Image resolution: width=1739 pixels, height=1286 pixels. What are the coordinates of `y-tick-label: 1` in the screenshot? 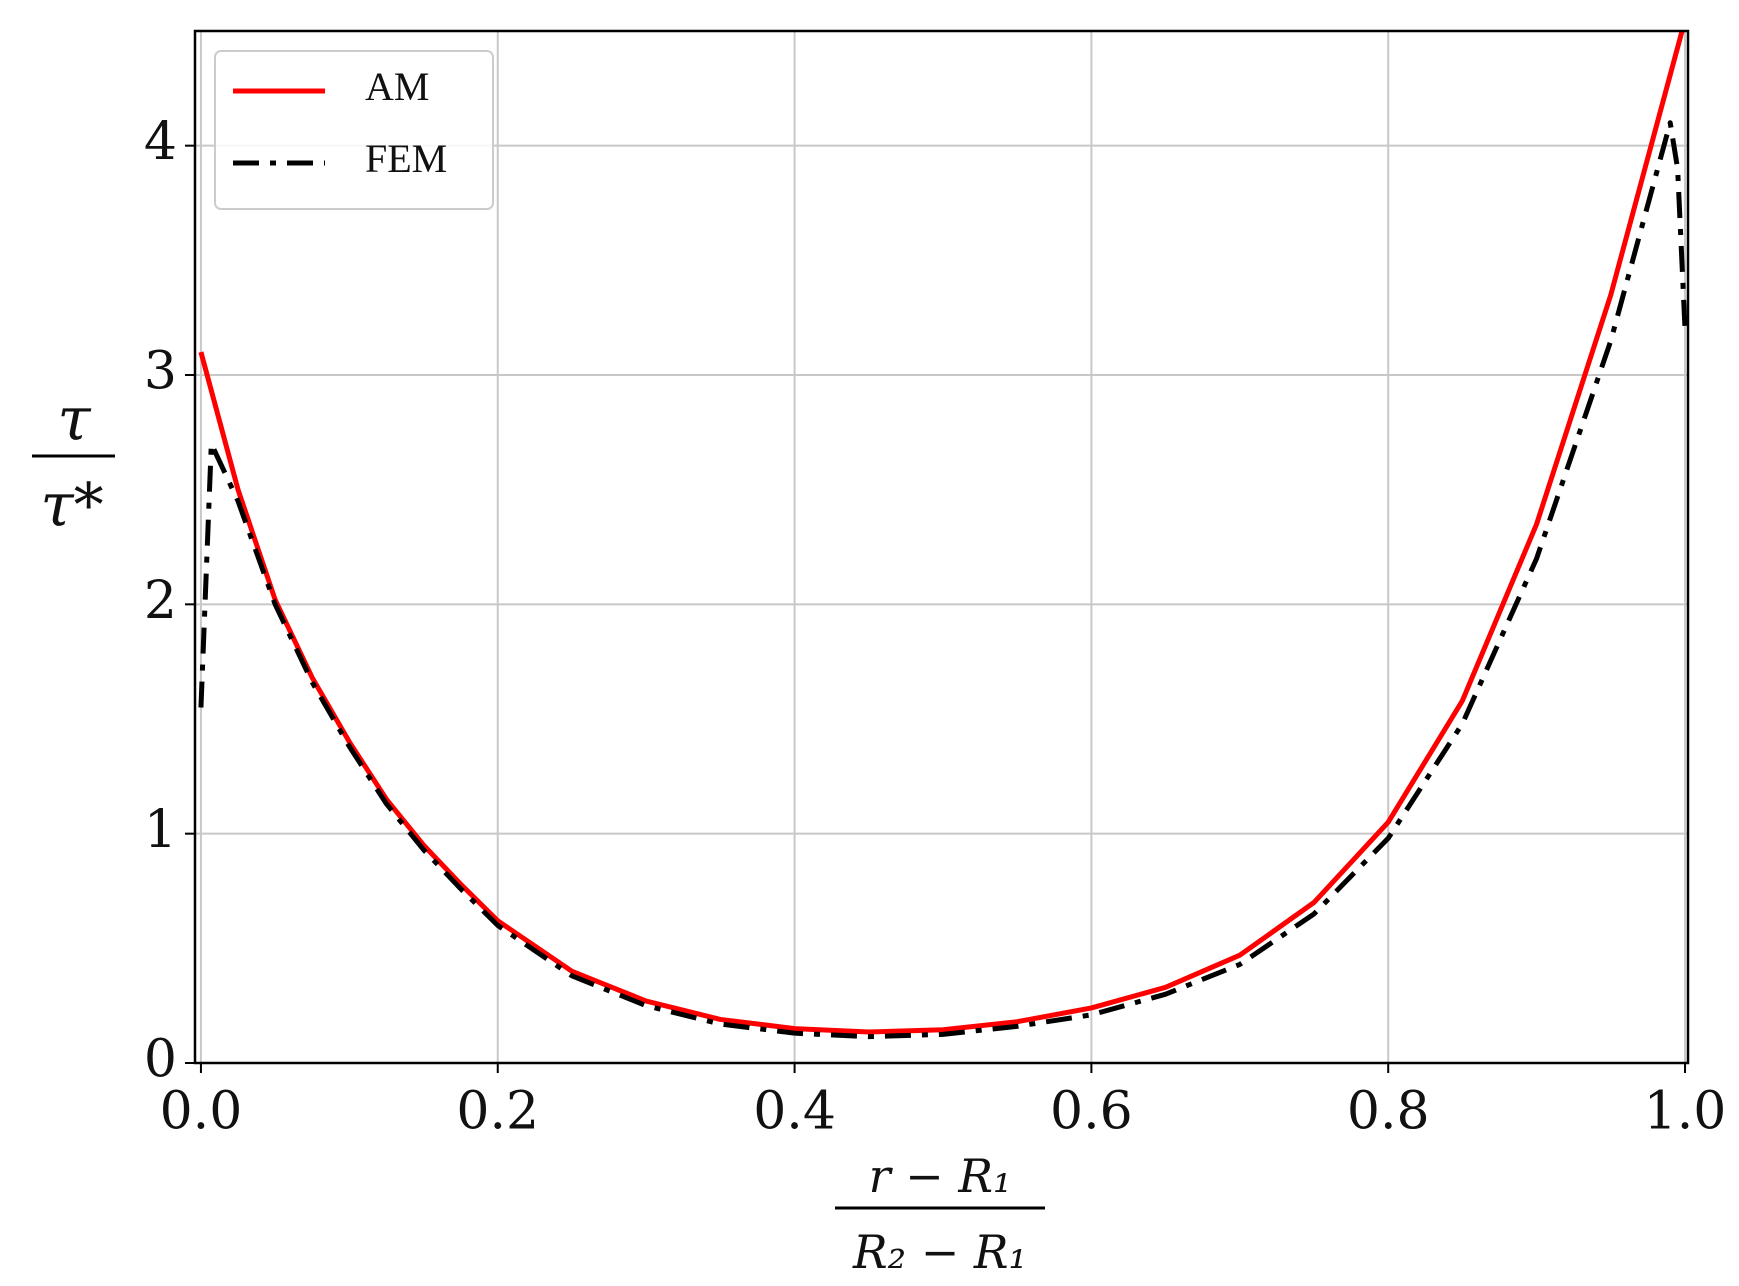 It's located at (160, 830).